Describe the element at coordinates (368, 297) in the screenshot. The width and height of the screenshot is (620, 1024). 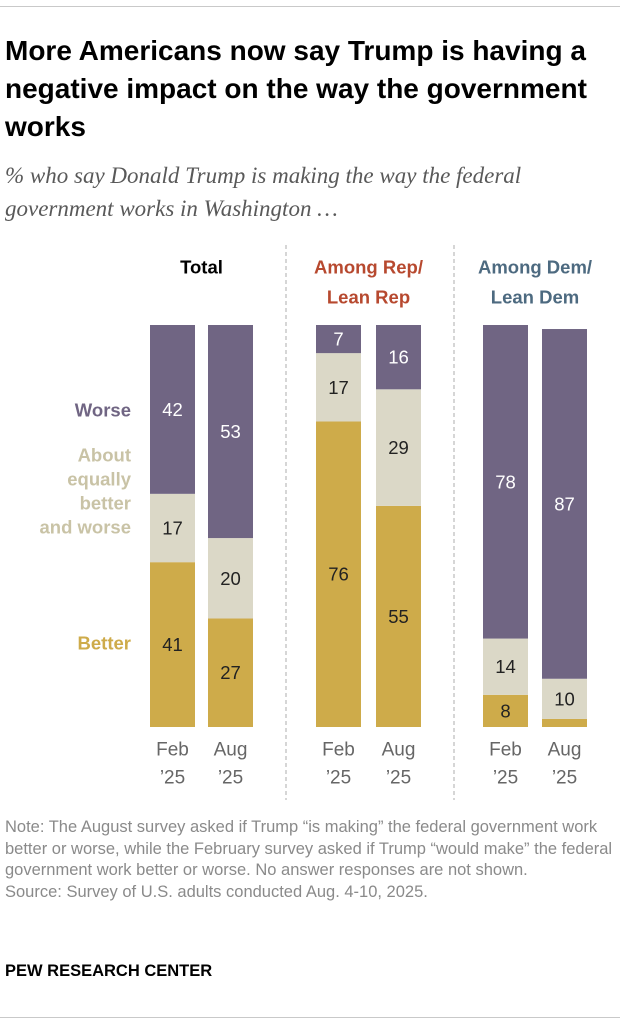
I see `group-header: Lean Rep` at that location.